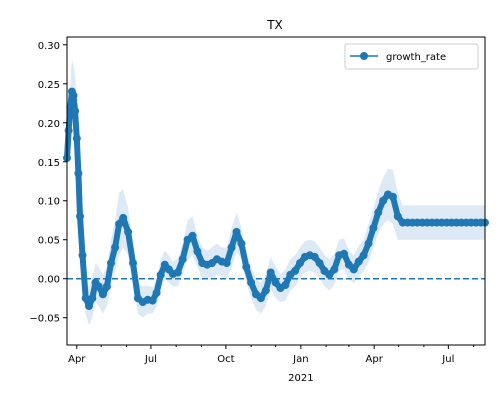  Describe the element at coordinates (225, 359) in the screenshot. I see `x-tick-label: Oct` at that location.